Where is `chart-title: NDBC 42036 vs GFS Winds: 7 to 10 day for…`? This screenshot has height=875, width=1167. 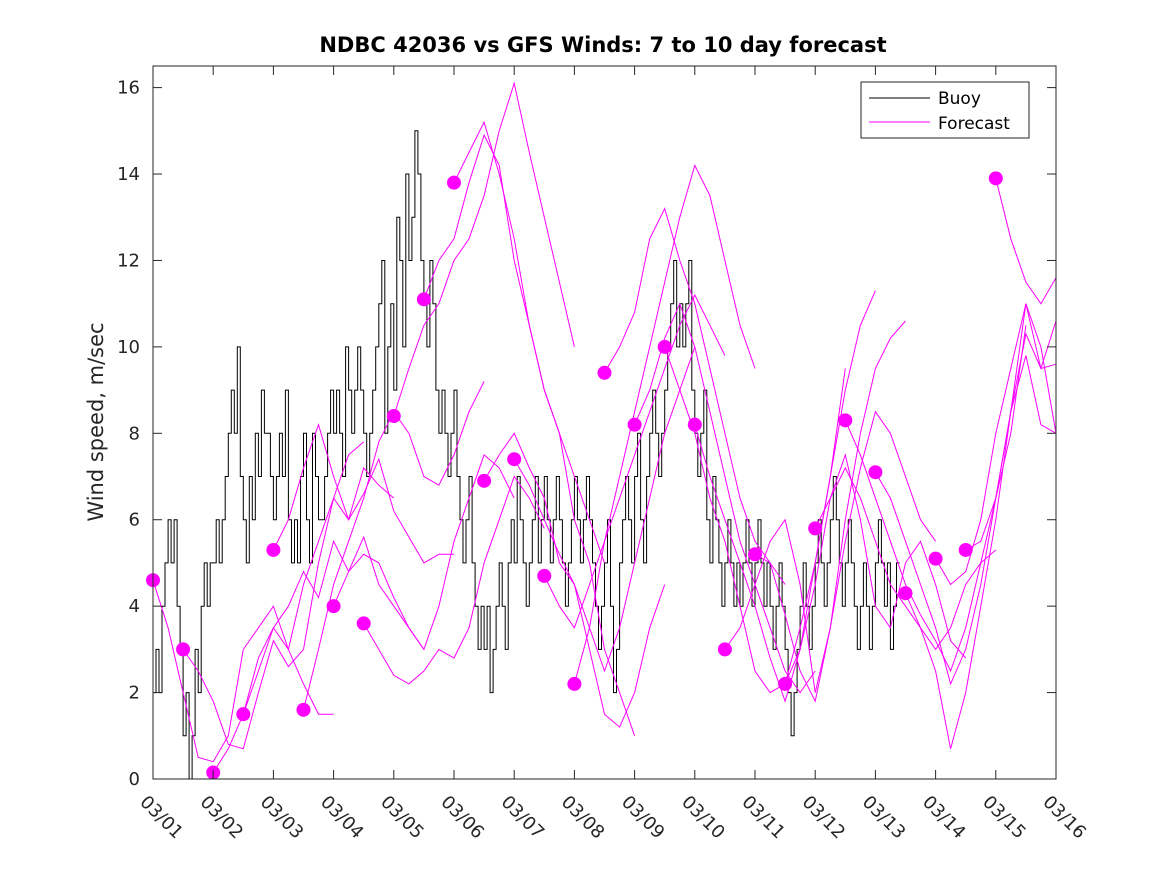 chart-title: NDBC 42036 vs GFS Winds: 7 to 10 day for… is located at coordinates (602, 45).